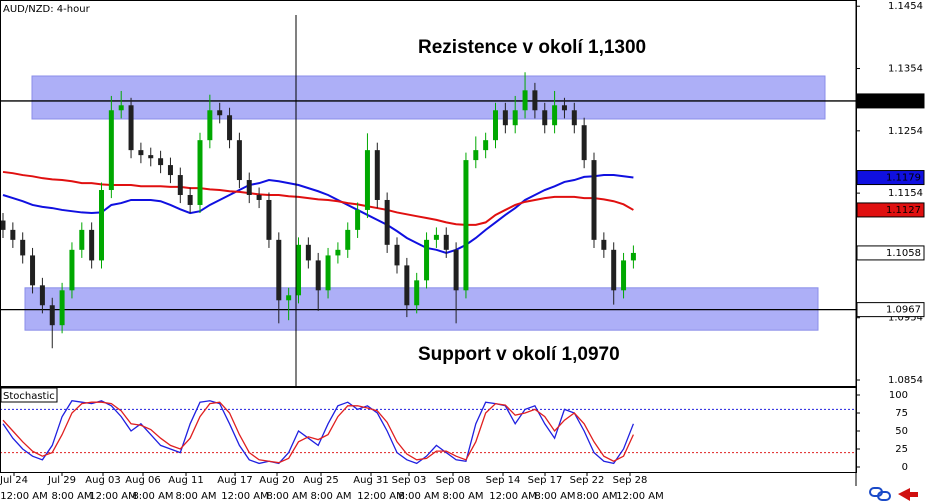  What do you see at coordinates (905, 318) in the screenshot?
I see `y-tick-label: 1.0954` at bounding box center [905, 318].